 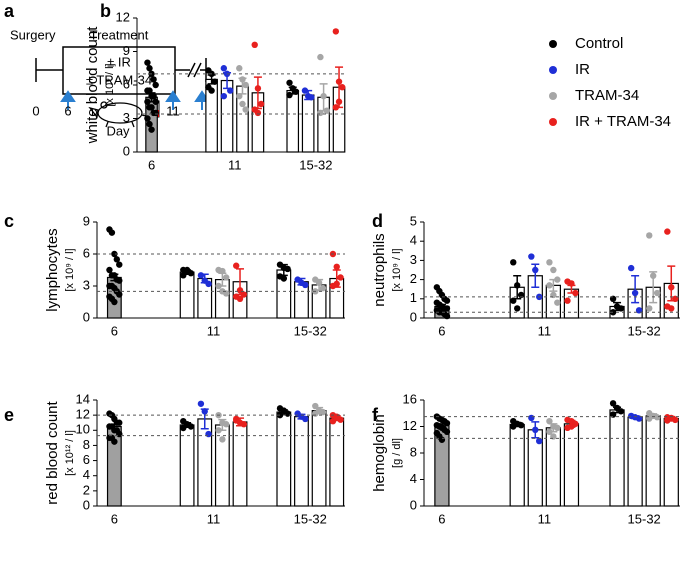 What do you see at coordinates (375, 415) in the screenshot?
I see `panel-letter: f` at bounding box center [375, 415].